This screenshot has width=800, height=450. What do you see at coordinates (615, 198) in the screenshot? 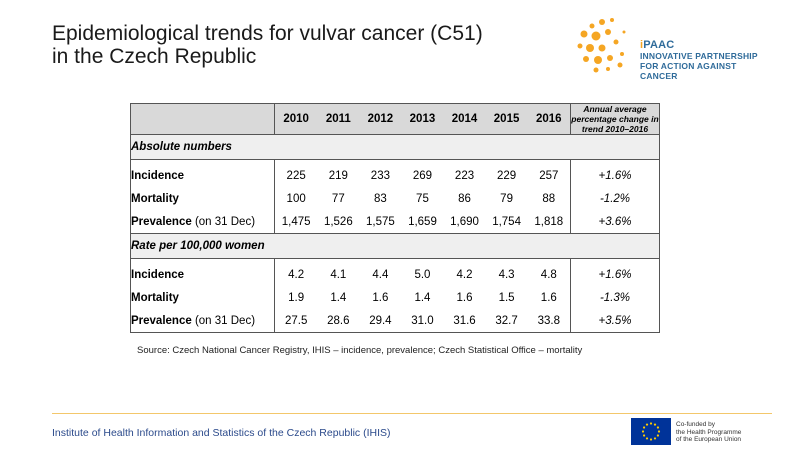
I see `trend-cell: -1.2%` at bounding box center [615, 198].